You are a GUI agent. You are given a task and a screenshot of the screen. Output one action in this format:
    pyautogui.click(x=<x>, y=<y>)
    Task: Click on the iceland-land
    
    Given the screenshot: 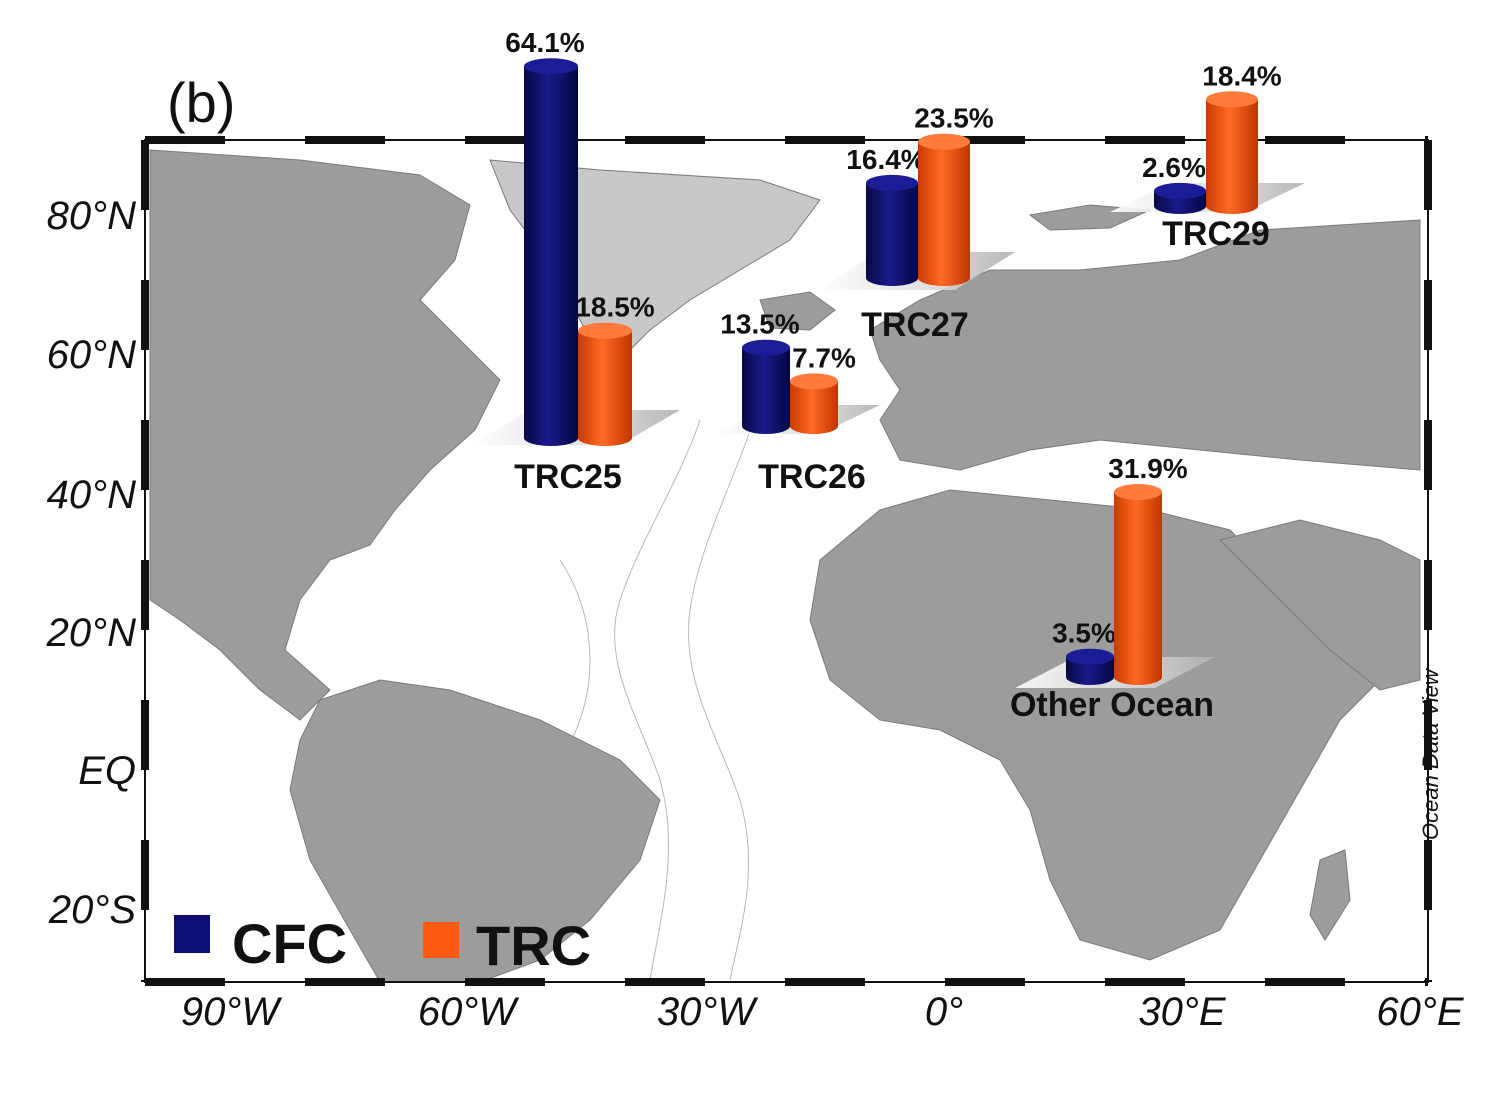 What is the action you would take?
    pyautogui.click(x=797, y=311)
    